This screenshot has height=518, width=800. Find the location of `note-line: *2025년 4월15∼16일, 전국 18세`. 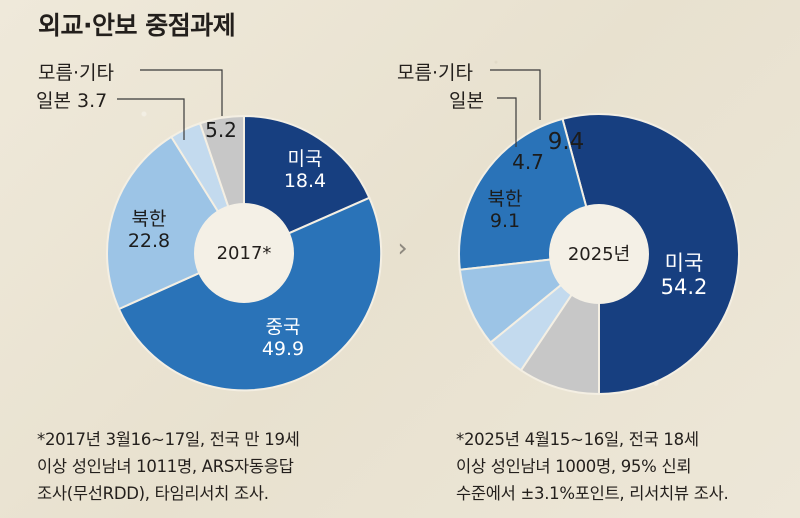

note-line: *2025년 4월15∼16일, 전국 18세 is located at coordinates (577, 439).